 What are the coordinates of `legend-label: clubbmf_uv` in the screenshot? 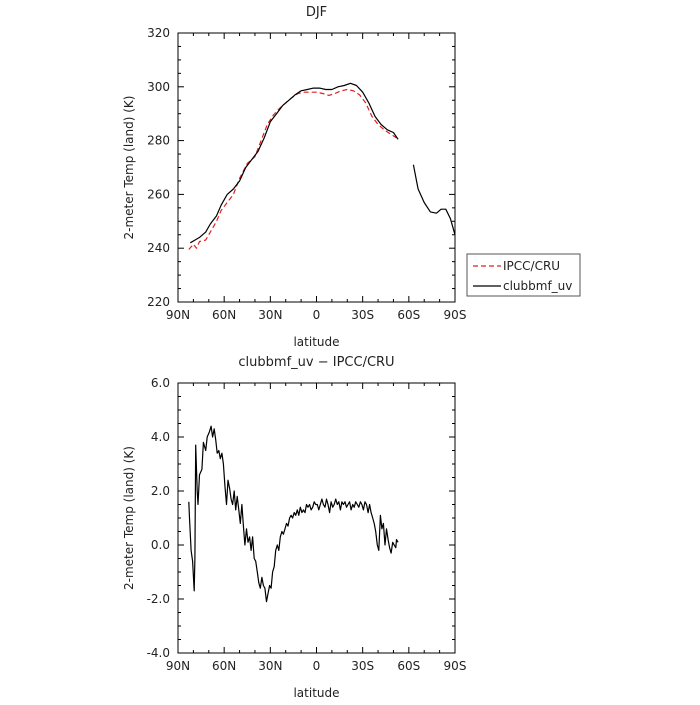 It's located at (537, 286).